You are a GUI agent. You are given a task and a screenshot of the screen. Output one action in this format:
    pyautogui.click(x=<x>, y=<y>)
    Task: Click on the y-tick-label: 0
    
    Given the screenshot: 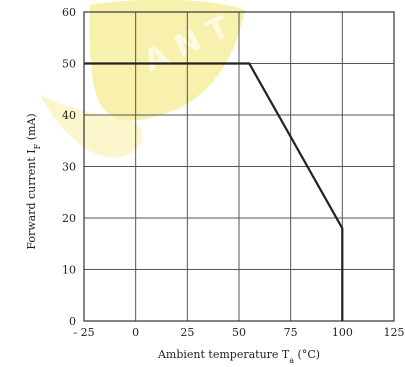 What is the action you would take?
    pyautogui.click(x=72, y=321)
    